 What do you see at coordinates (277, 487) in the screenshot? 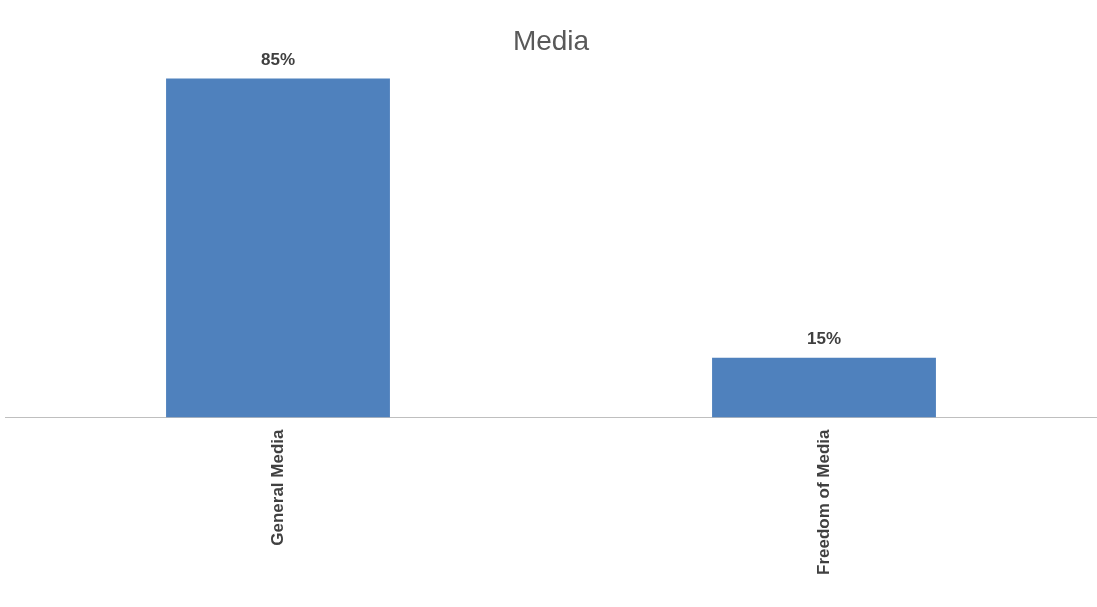
I see `x-tick-label: General Media` at bounding box center [277, 487].